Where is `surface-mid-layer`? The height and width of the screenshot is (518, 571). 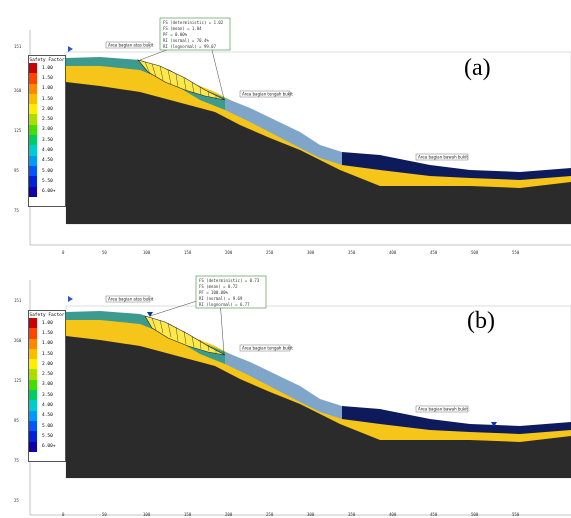
surface-mid-layer is located at coordinates (283, 131).